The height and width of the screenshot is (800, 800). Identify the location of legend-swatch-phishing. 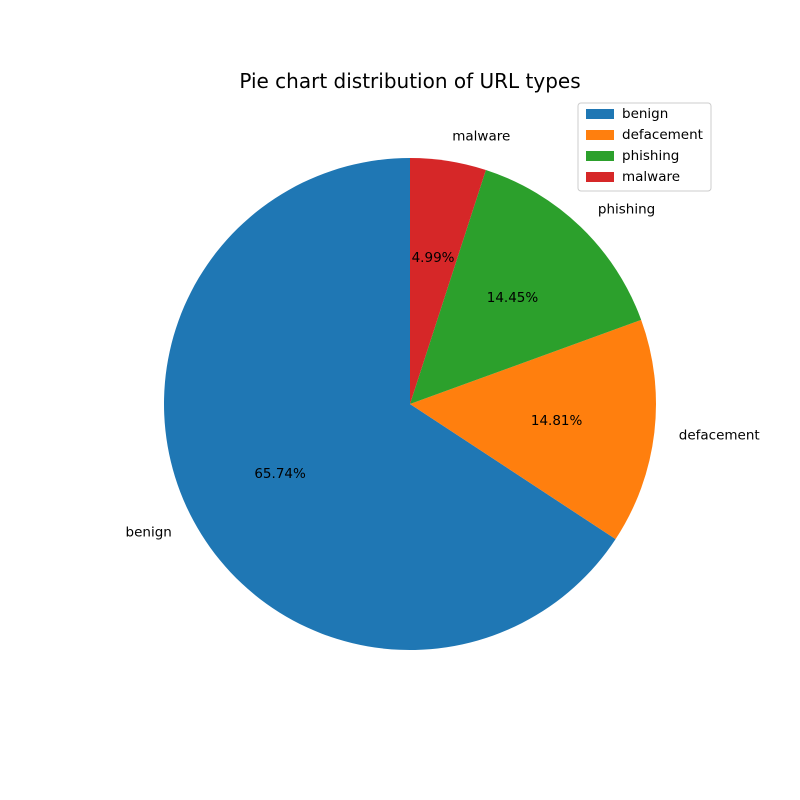
(600, 156).